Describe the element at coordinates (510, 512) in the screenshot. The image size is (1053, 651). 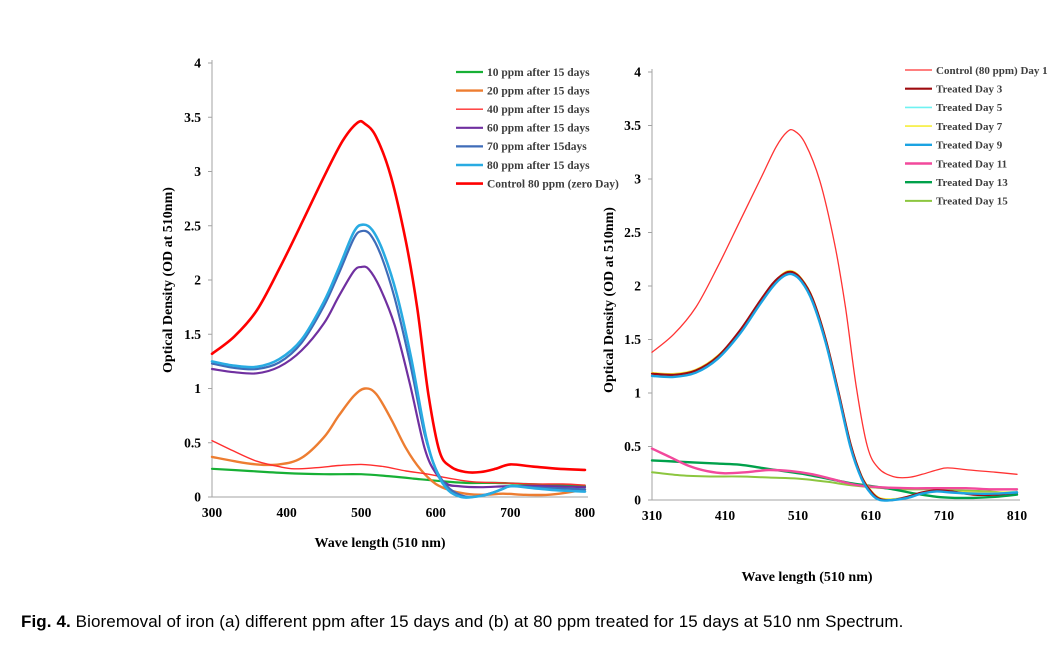
I see `x-tick-label: 700` at that location.